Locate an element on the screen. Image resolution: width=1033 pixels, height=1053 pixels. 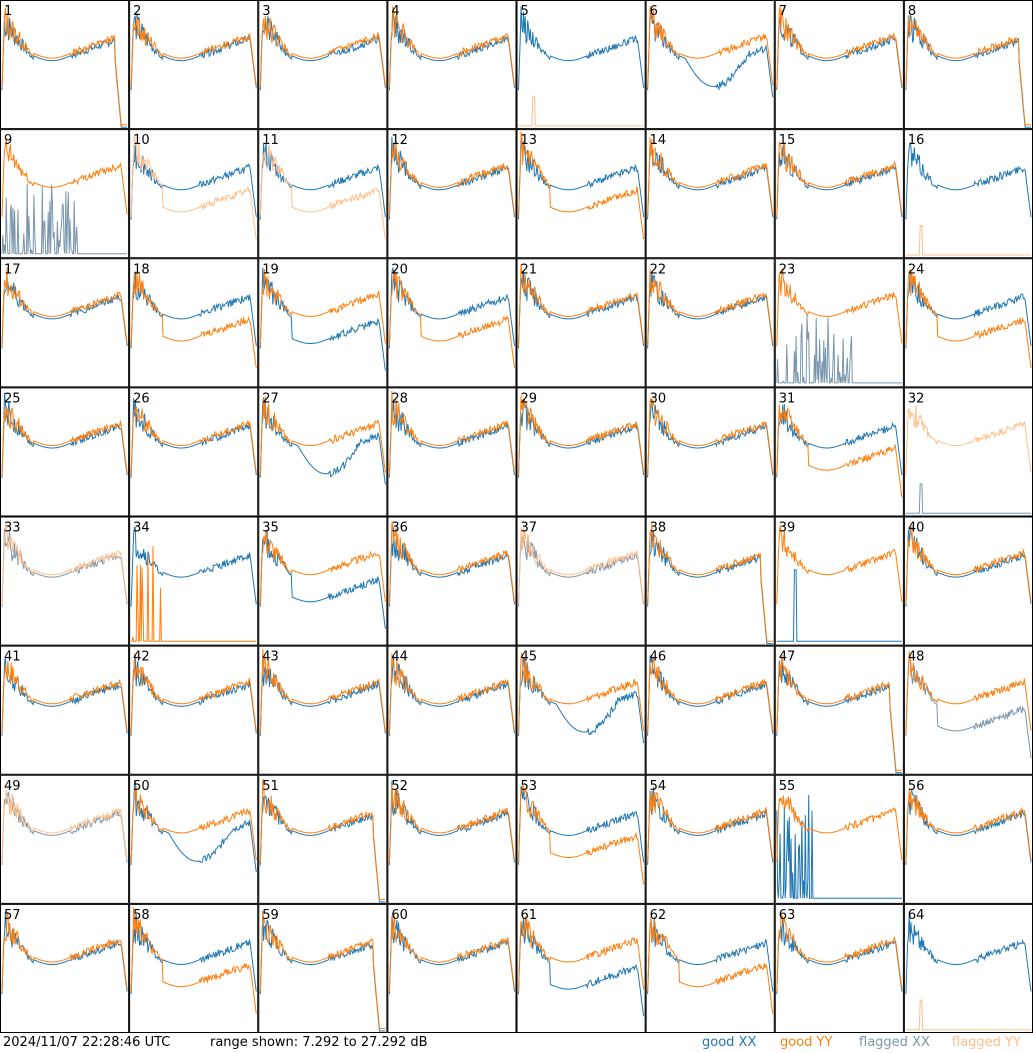
panel-label: 37 is located at coordinates (529, 528).